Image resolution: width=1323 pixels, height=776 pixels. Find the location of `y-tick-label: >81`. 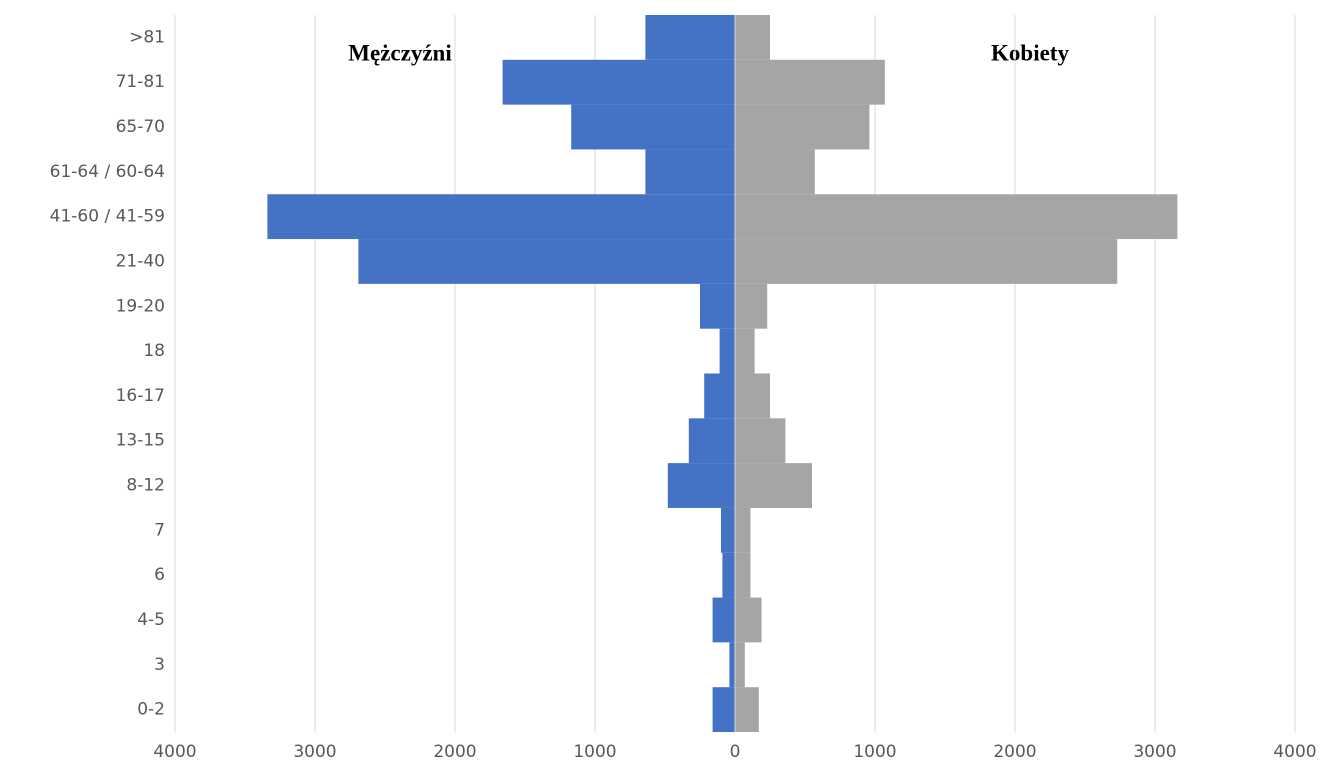

y-tick-label: >81 is located at coordinates (147, 37).